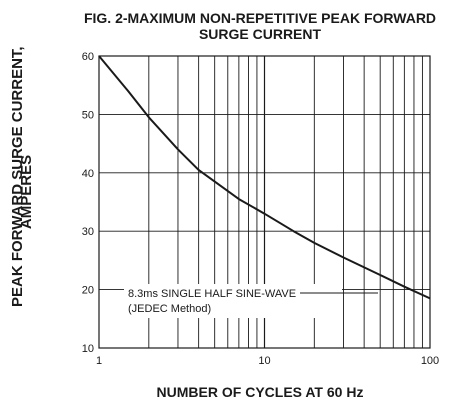 This screenshot has width=468, height=414. Describe the element at coordinates (88, 291) in the screenshot. I see `y-tick-label: 20` at that location.